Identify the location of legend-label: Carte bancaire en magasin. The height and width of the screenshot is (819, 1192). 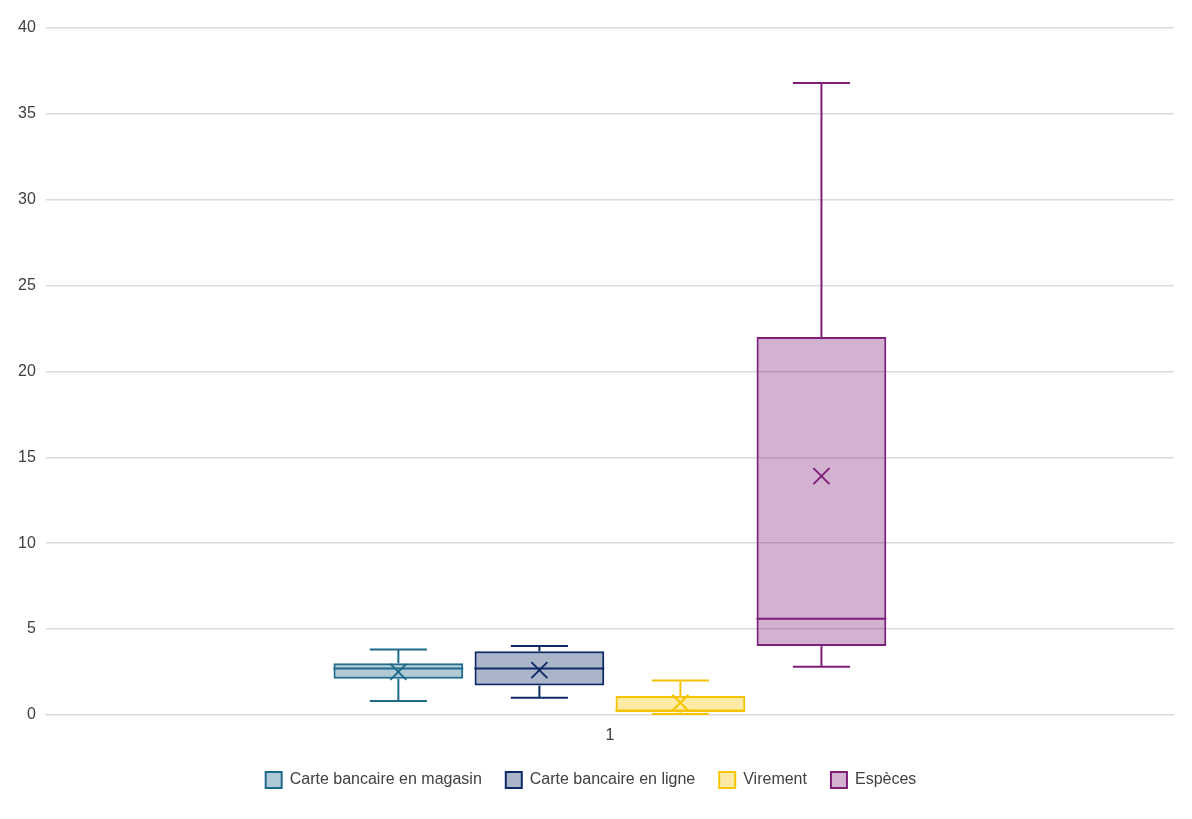
(385, 779).